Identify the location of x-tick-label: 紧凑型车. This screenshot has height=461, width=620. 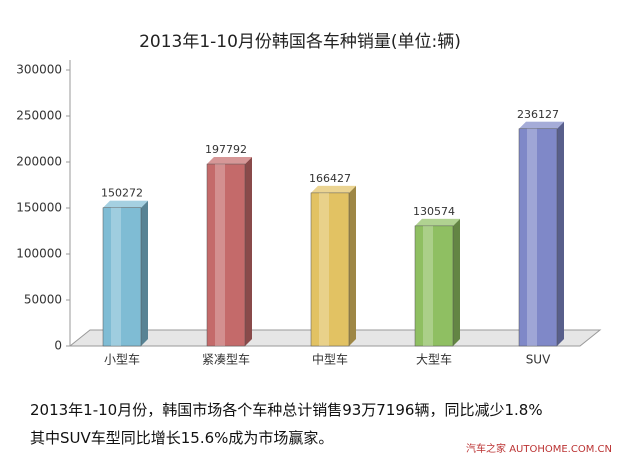
(226, 359).